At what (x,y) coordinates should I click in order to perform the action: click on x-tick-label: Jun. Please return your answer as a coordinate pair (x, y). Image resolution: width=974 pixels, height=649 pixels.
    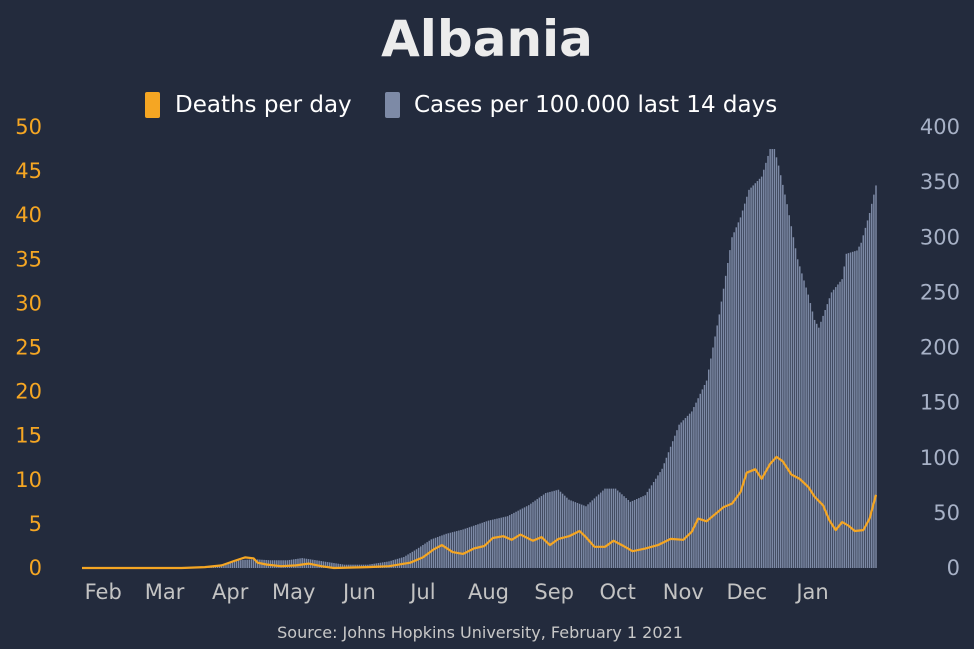
    Looking at the image, I should click on (358, 592).